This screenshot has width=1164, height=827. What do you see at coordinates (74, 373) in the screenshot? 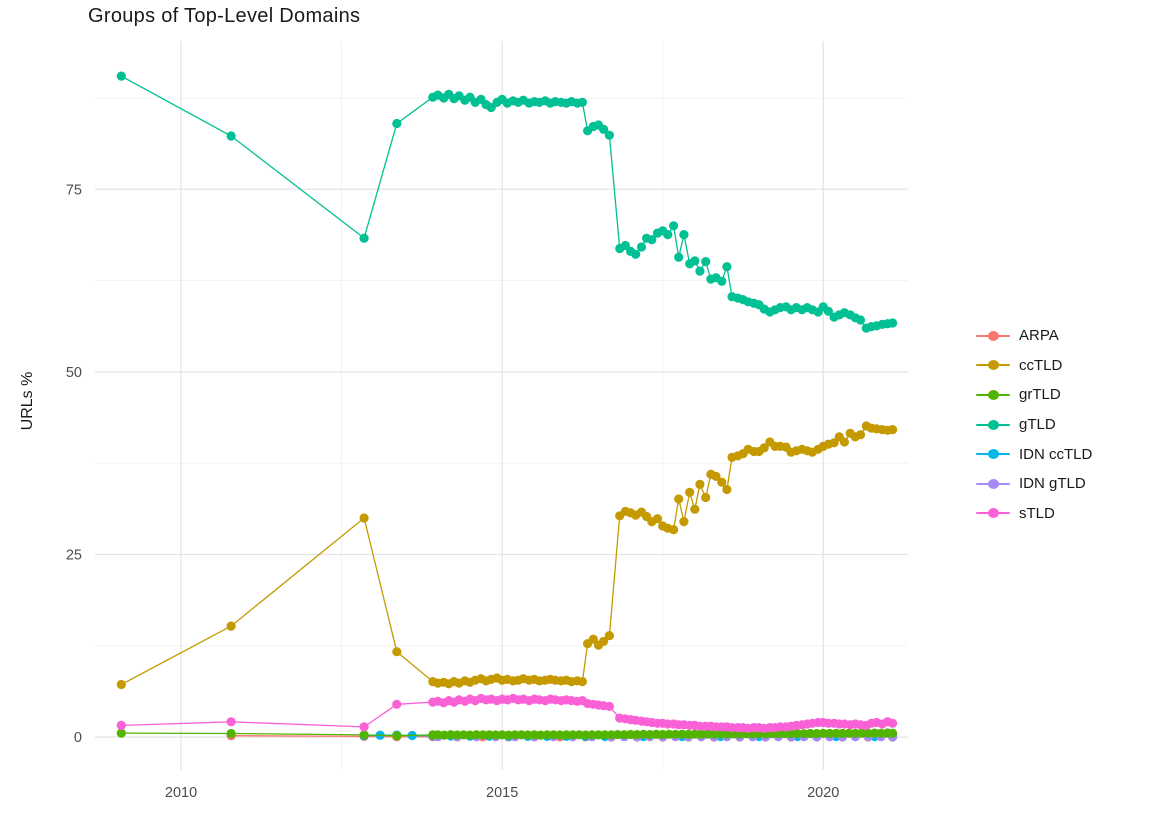
I see `svg-text: 50` at bounding box center [74, 373].